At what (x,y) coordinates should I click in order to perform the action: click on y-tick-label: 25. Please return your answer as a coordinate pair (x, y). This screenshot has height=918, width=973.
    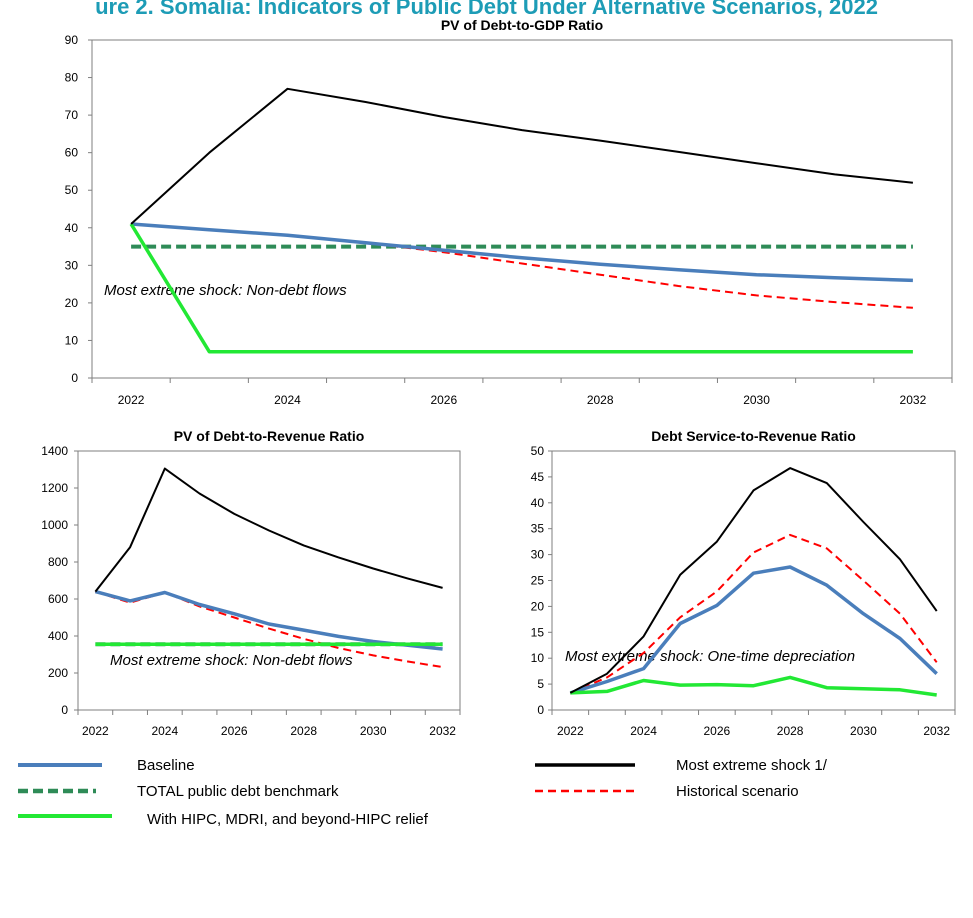
    Looking at the image, I should click on (538, 581).